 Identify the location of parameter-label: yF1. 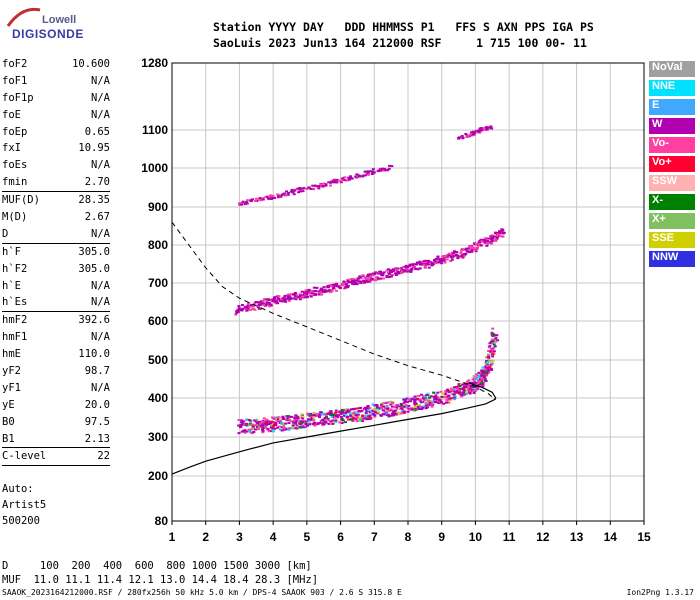
(11, 387).